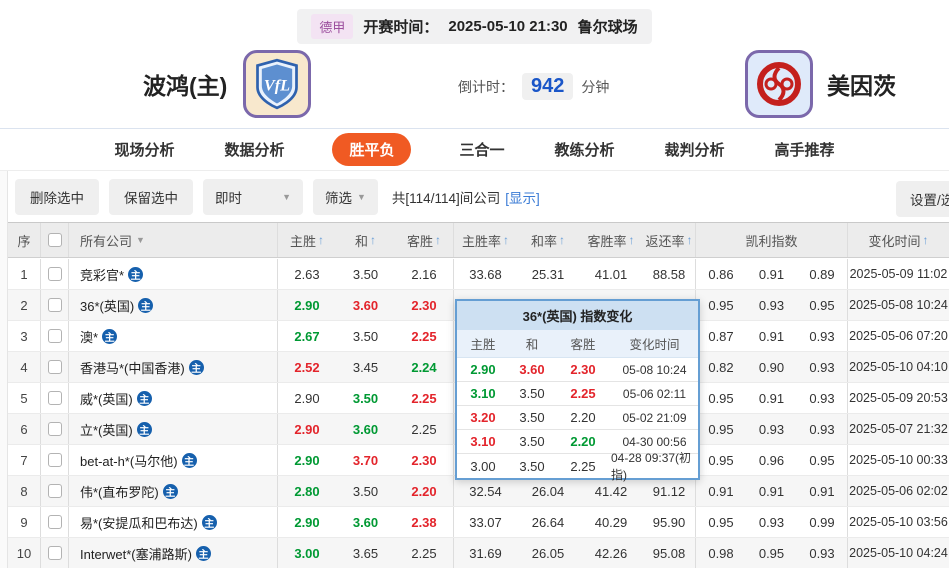  Describe the element at coordinates (172, 367) in the screenshot. I see `company-cell: 香港马*(中国香港) 主` at that location.